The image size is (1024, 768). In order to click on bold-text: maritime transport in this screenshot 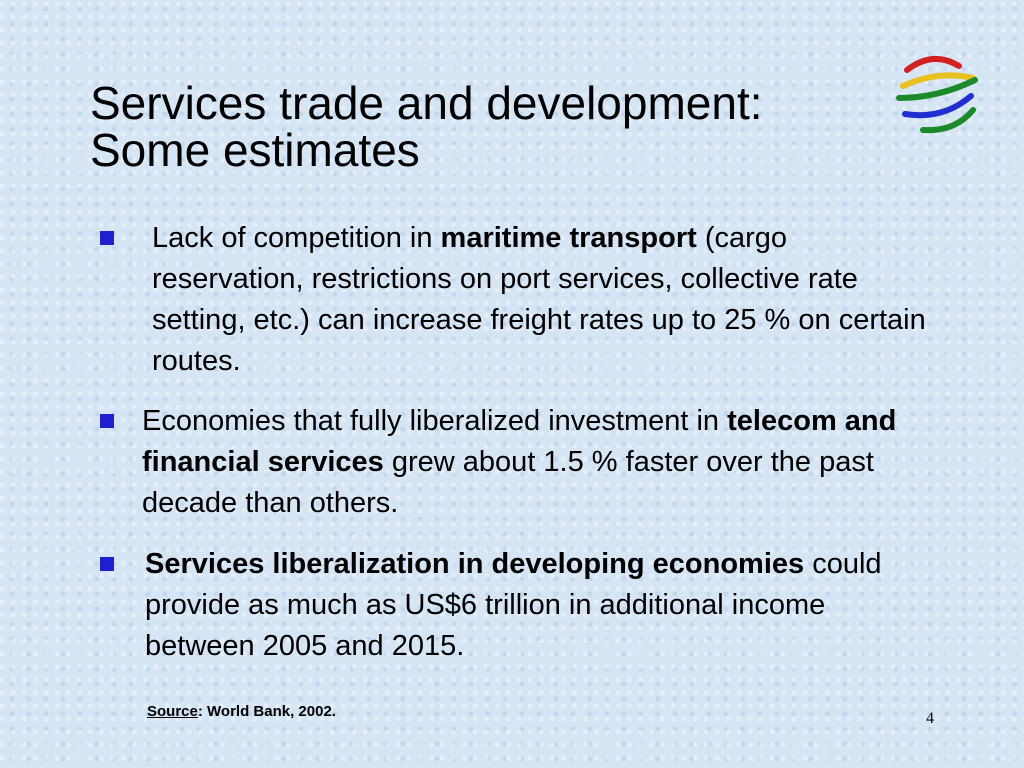, I will do `click(568, 238)`.